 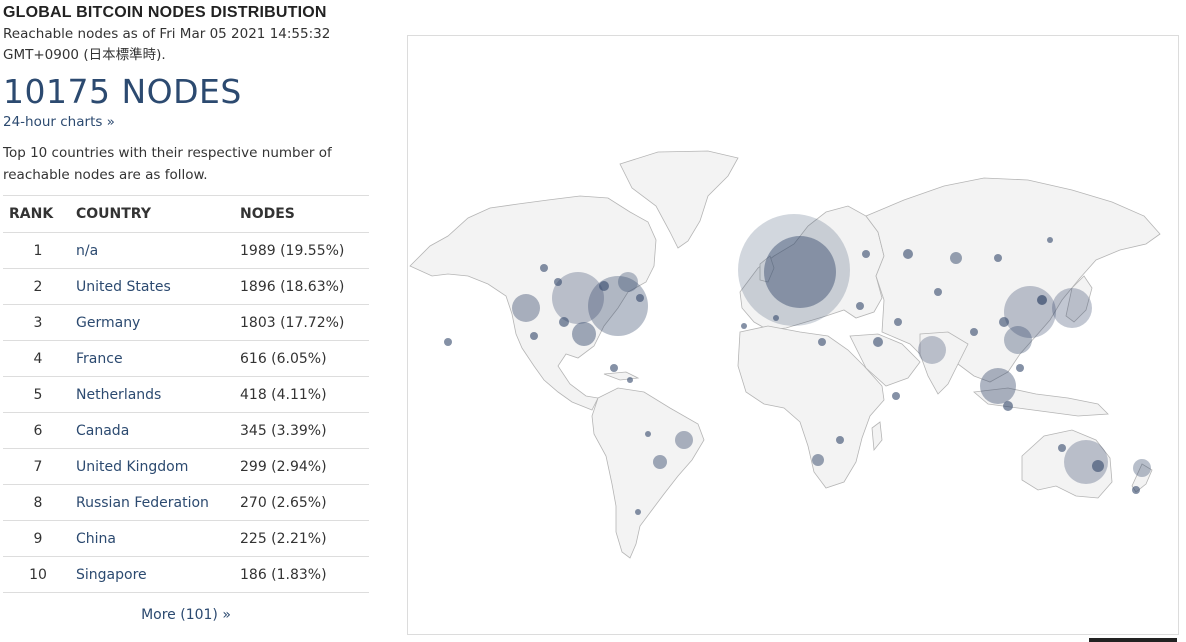 What do you see at coordinates (1142, 468) in the screenshot?
I see `new-zealand-marker` at bounding box center [1142, 468].